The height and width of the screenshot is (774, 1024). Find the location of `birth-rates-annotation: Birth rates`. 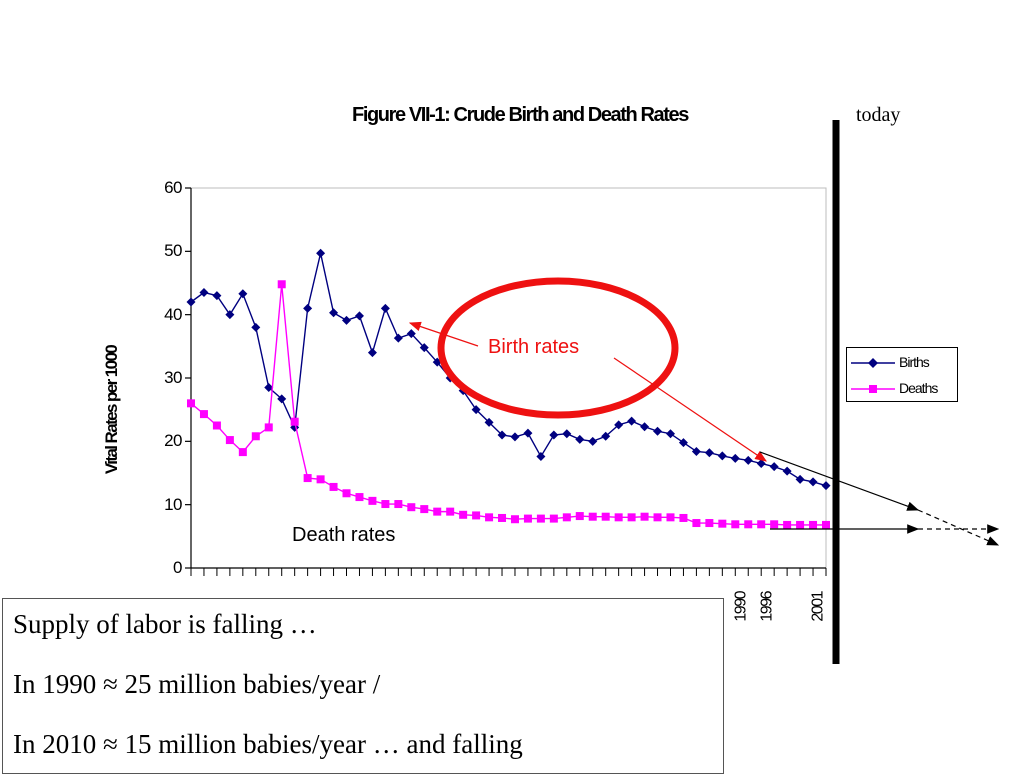

birth-rates-annotation: Birth rates is located at coordinates (534, 347).